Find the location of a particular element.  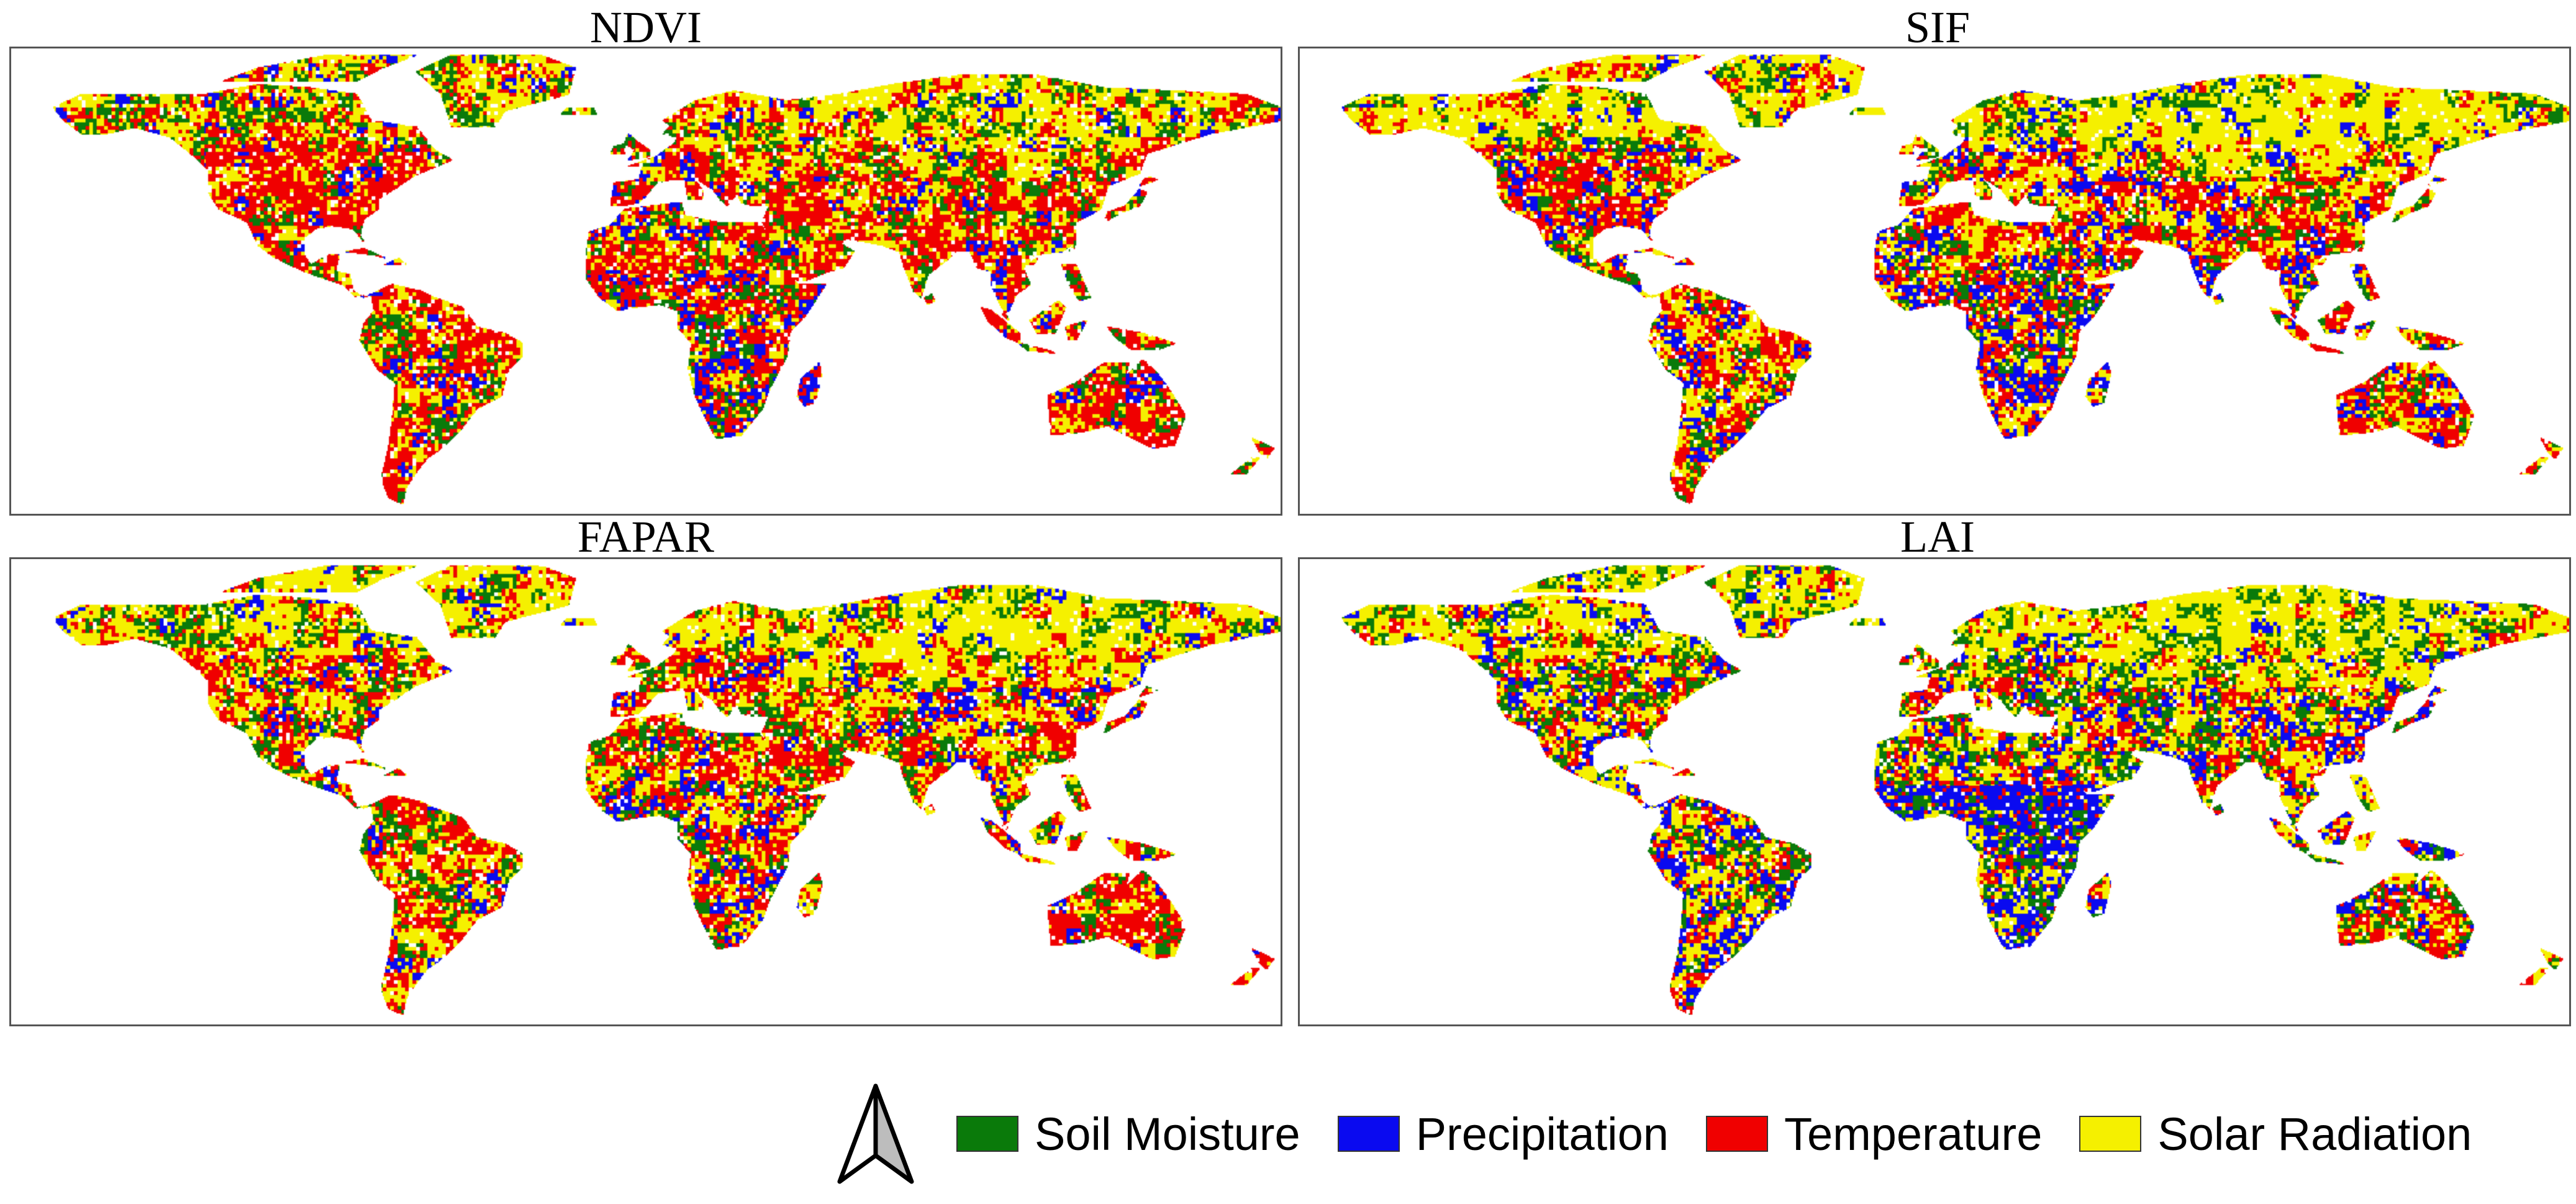

north-arrow-icon is located at coordinates (875, 1133).